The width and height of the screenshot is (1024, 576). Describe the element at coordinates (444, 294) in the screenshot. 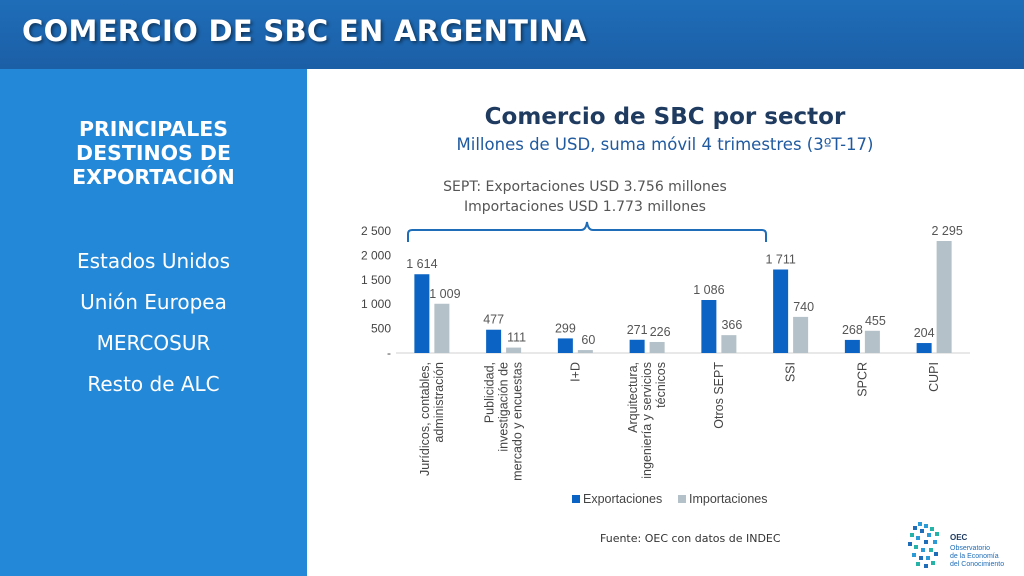

I see `data-label: 1 009` at that location.